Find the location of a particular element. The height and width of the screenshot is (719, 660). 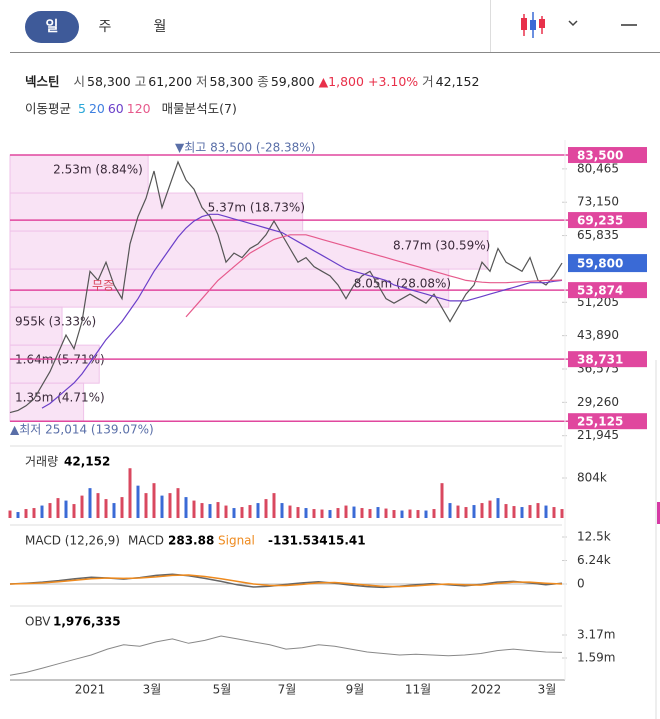

x-axis-label: 5월 is located at coordinates (222, 690).